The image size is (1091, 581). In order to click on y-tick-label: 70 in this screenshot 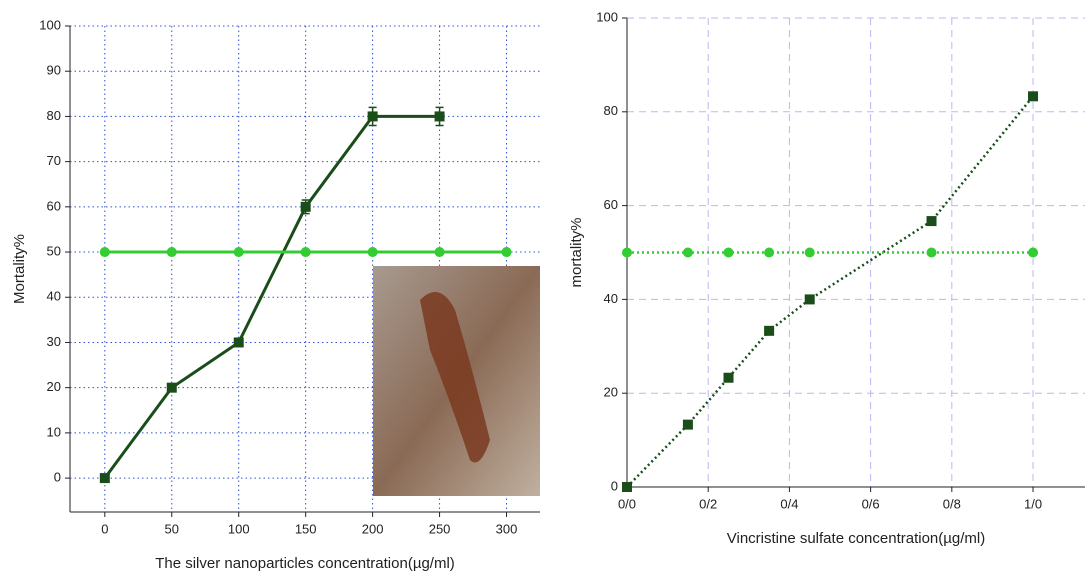, I will do `click(54, 160)`.